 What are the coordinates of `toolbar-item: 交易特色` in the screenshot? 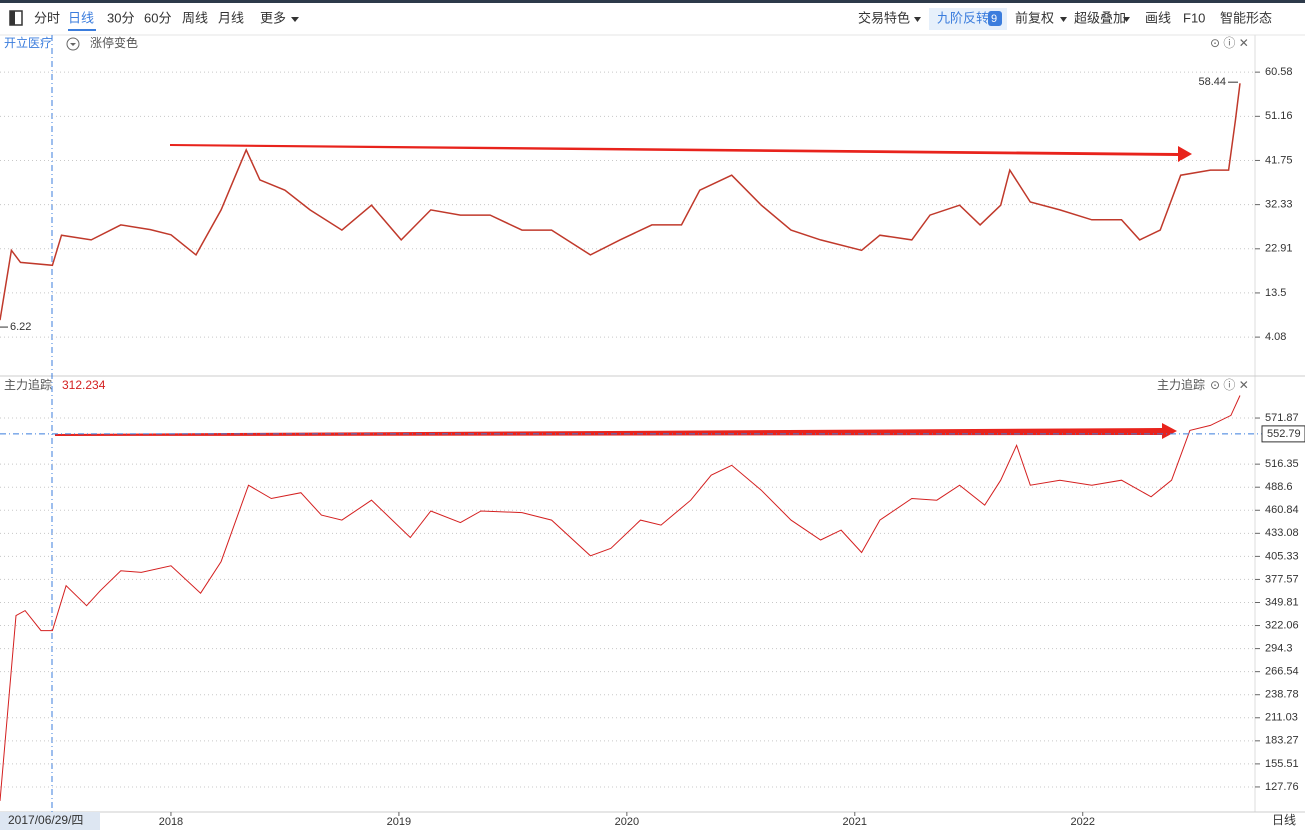 It's located at (884, 17).